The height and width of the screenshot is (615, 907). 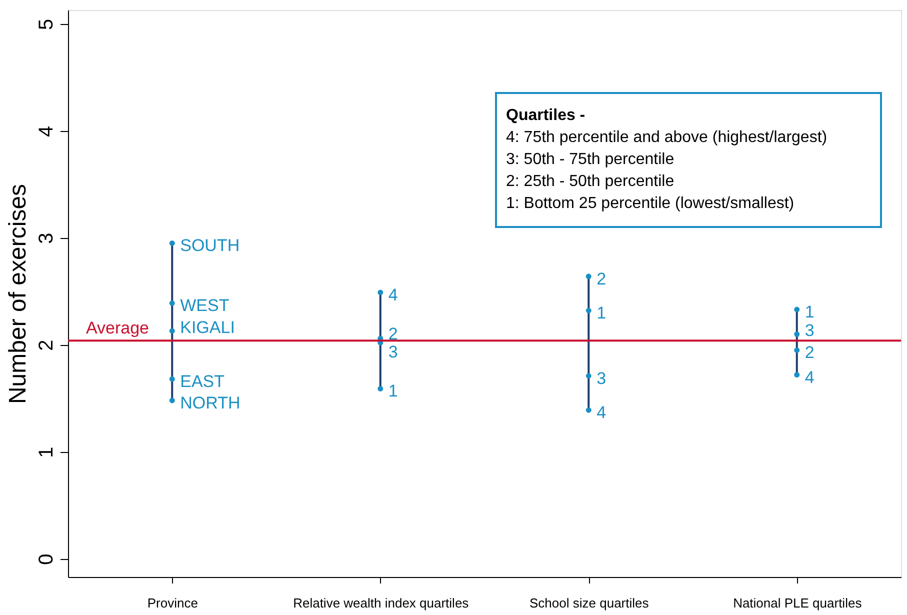 What do you see at coordinates (650, 203) in the screenshot?
I see `annotation: 1: Bottom 25 percentile (lowest/smallest)` at bounding box center [650, 203].